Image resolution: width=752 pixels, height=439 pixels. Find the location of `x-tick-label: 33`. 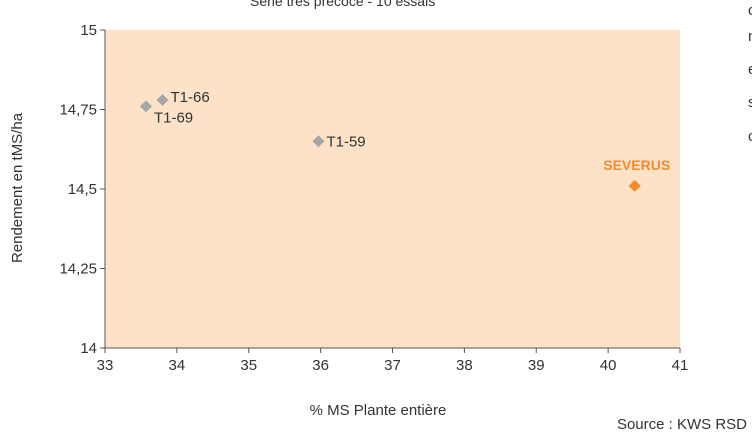

x-tick-label: 33 is located at coordinates (105, 365).